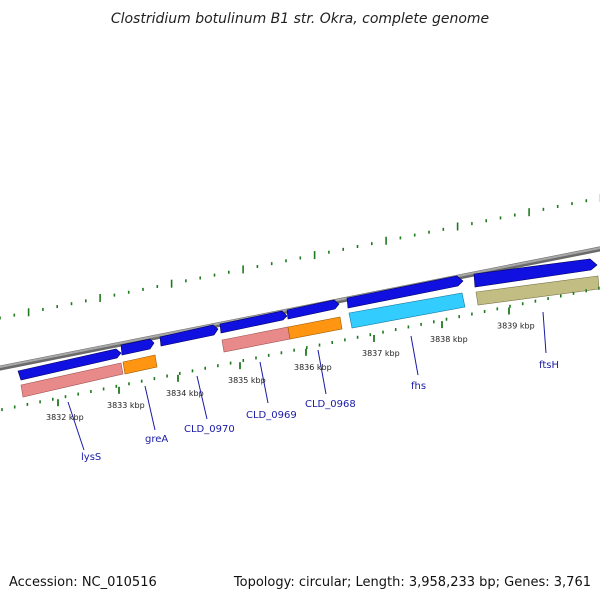  What do you see at coordinates (253, 322) in the screenshot?
I see `gene-arrow-cld0969` at bounding box center [253, 322].